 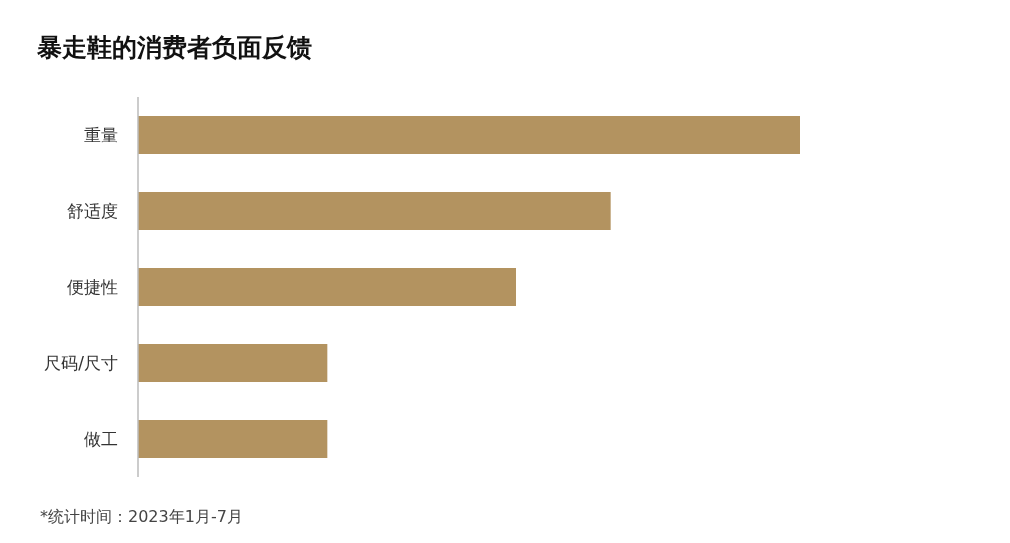 What do you see at coordinates (101, 439) in the screenshot?
I see `y-tick-label: 做工` at bounding box center [101, 439].